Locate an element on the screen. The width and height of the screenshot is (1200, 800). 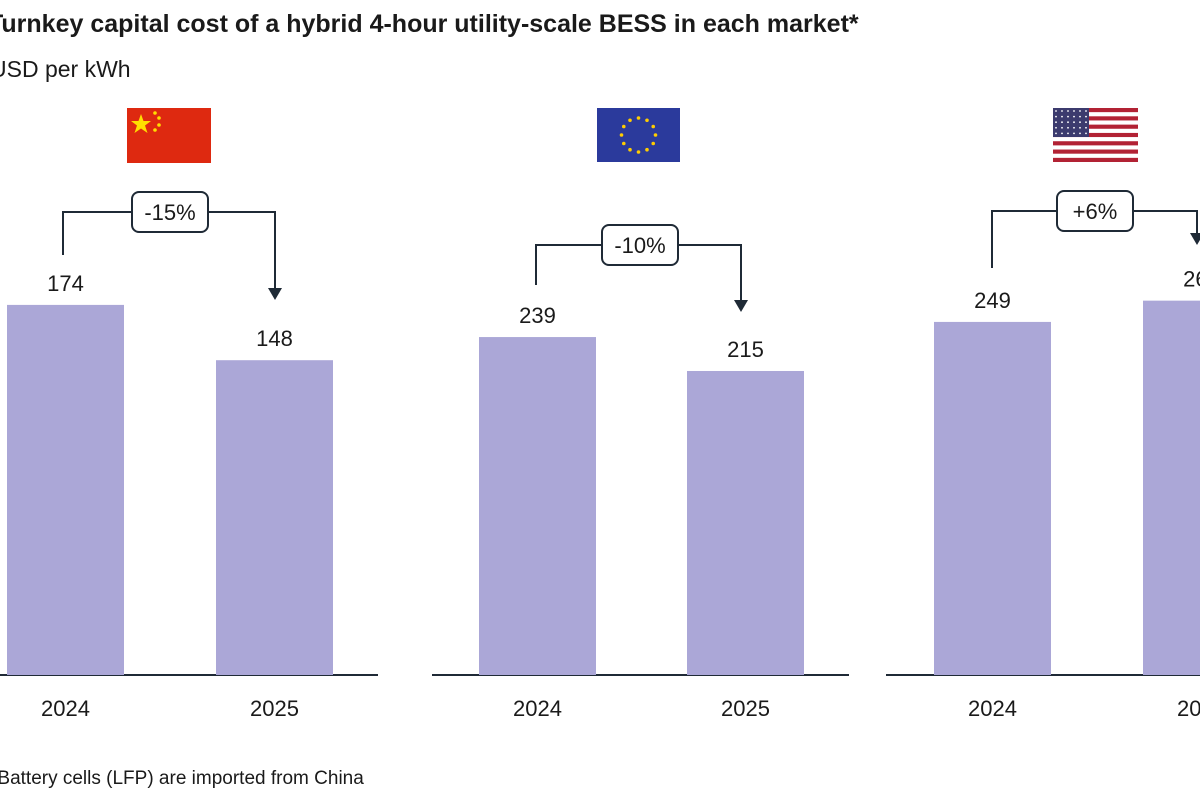
data-label: 249 is located at coordinates (992, 300).